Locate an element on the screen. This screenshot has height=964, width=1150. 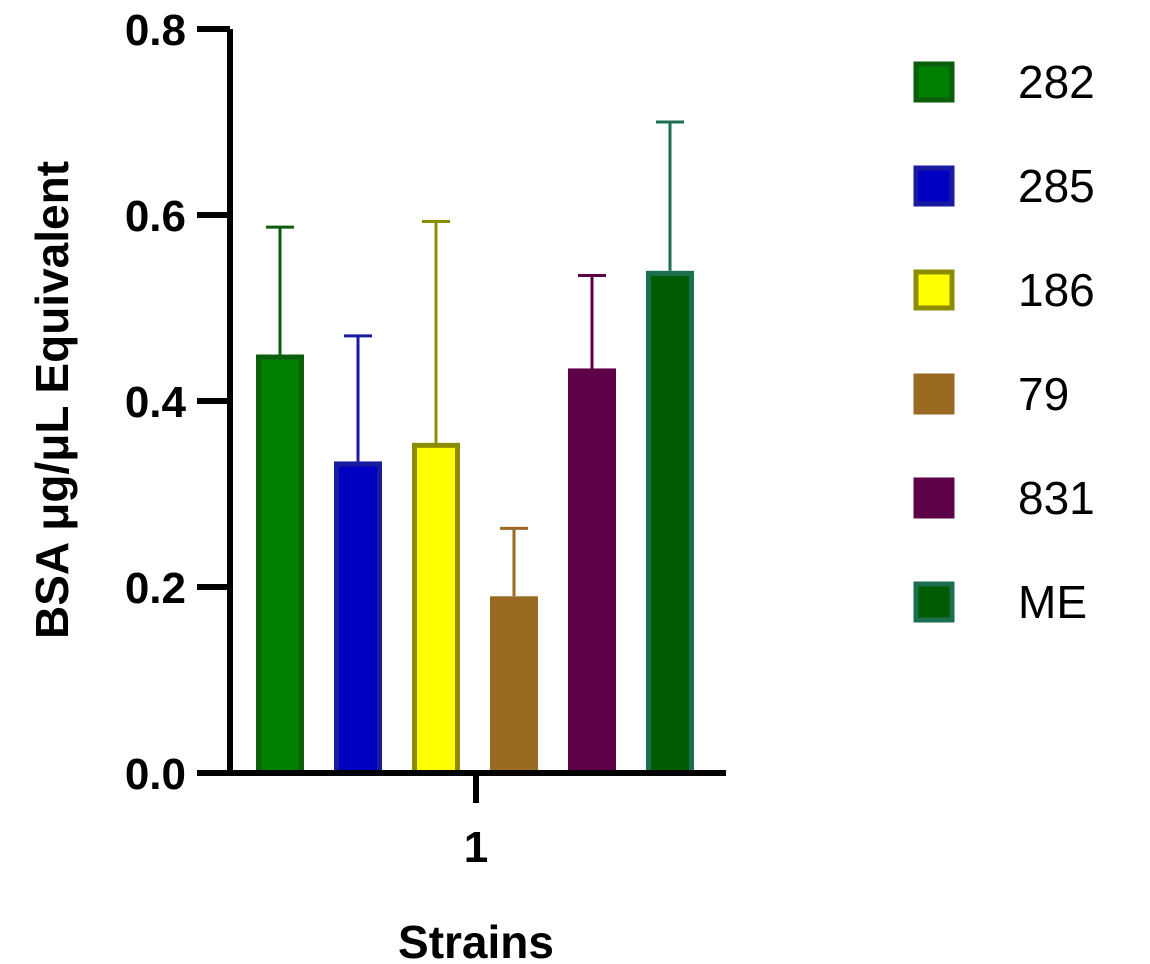
y-tick-label: 0.8 is located at coordinates (155, 30).